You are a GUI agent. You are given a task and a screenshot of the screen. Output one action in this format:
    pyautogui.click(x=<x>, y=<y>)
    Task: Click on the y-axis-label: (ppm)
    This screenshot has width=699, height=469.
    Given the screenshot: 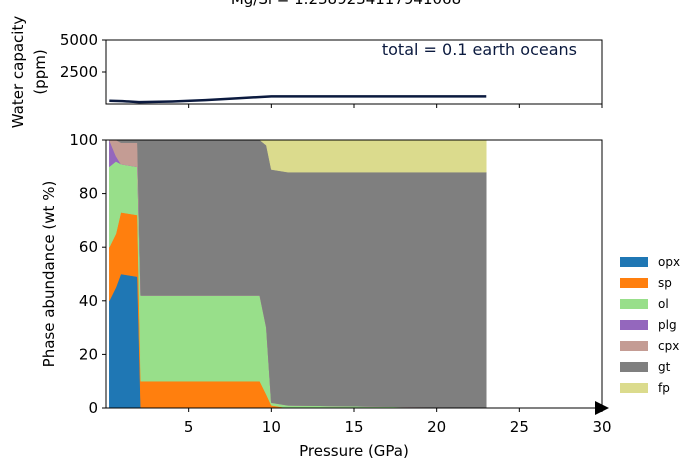 What is the action you would take?
    pyautogui.click(x=40, y=71)
    